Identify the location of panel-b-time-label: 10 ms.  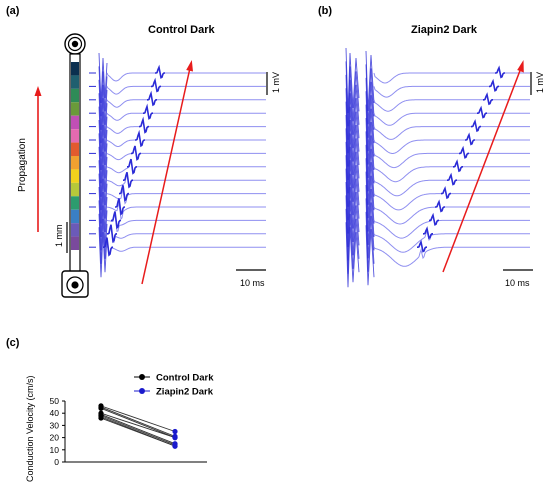
(517, 283).